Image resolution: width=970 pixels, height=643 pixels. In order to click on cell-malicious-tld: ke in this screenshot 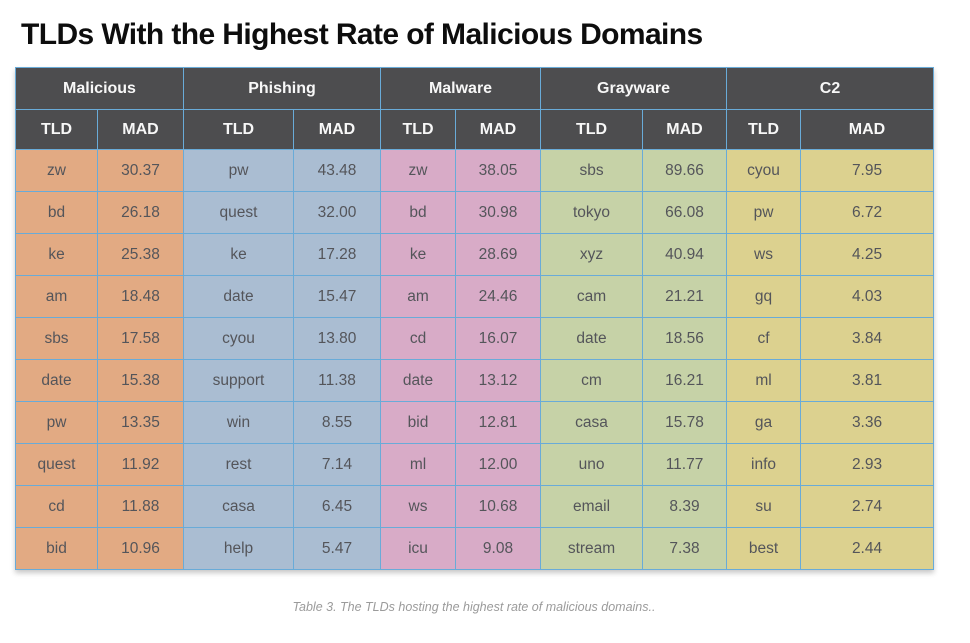, I will do `click(56, 254)`.